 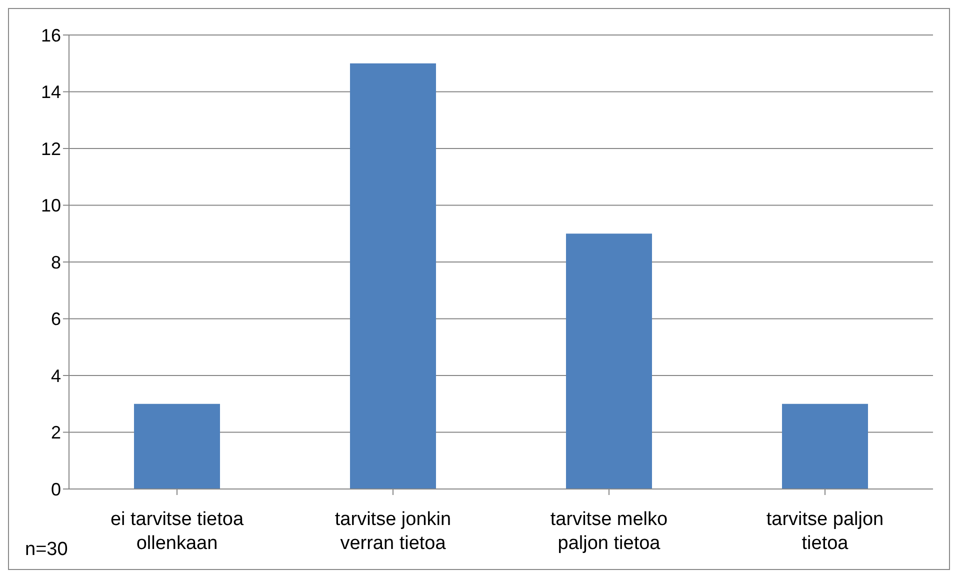 I want to click on x-tick-label: ei tarvitse tietoa ollenkaan, so click(x=177, y=531).